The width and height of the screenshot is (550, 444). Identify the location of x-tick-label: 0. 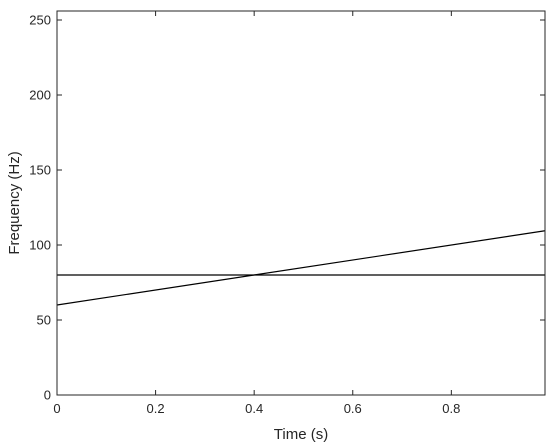
(56, 408).